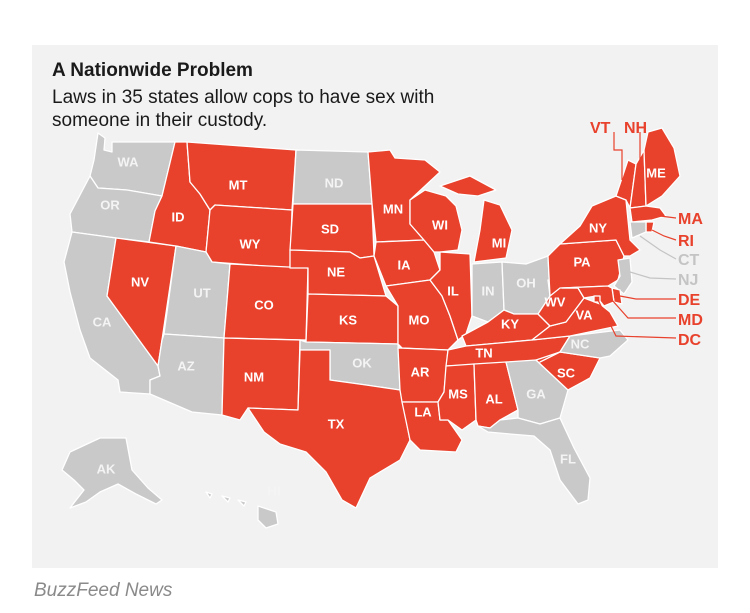  What do you see at coordinates (584, 314) in the screenshot?
I see `label-VA: VA` at bounding box center [584, 314].